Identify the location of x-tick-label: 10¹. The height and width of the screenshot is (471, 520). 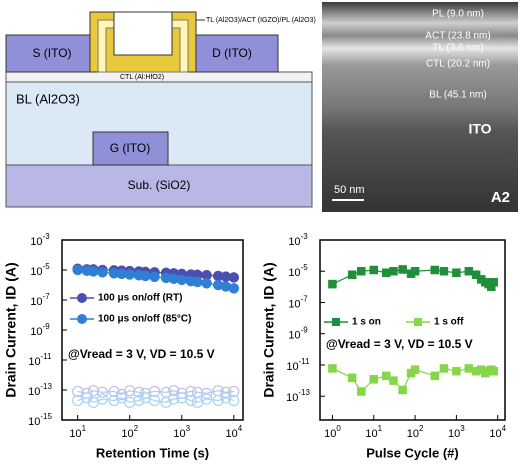
(77, 432).